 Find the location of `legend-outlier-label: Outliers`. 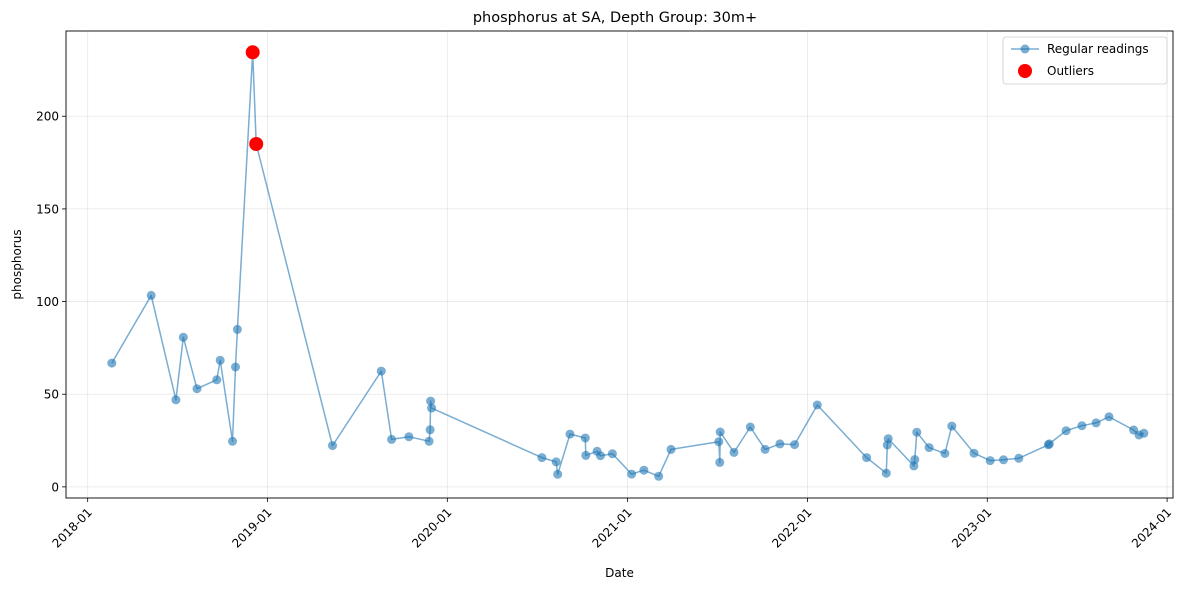

legend-outlier-label: Outliers is located at coordinates (1070, 71).